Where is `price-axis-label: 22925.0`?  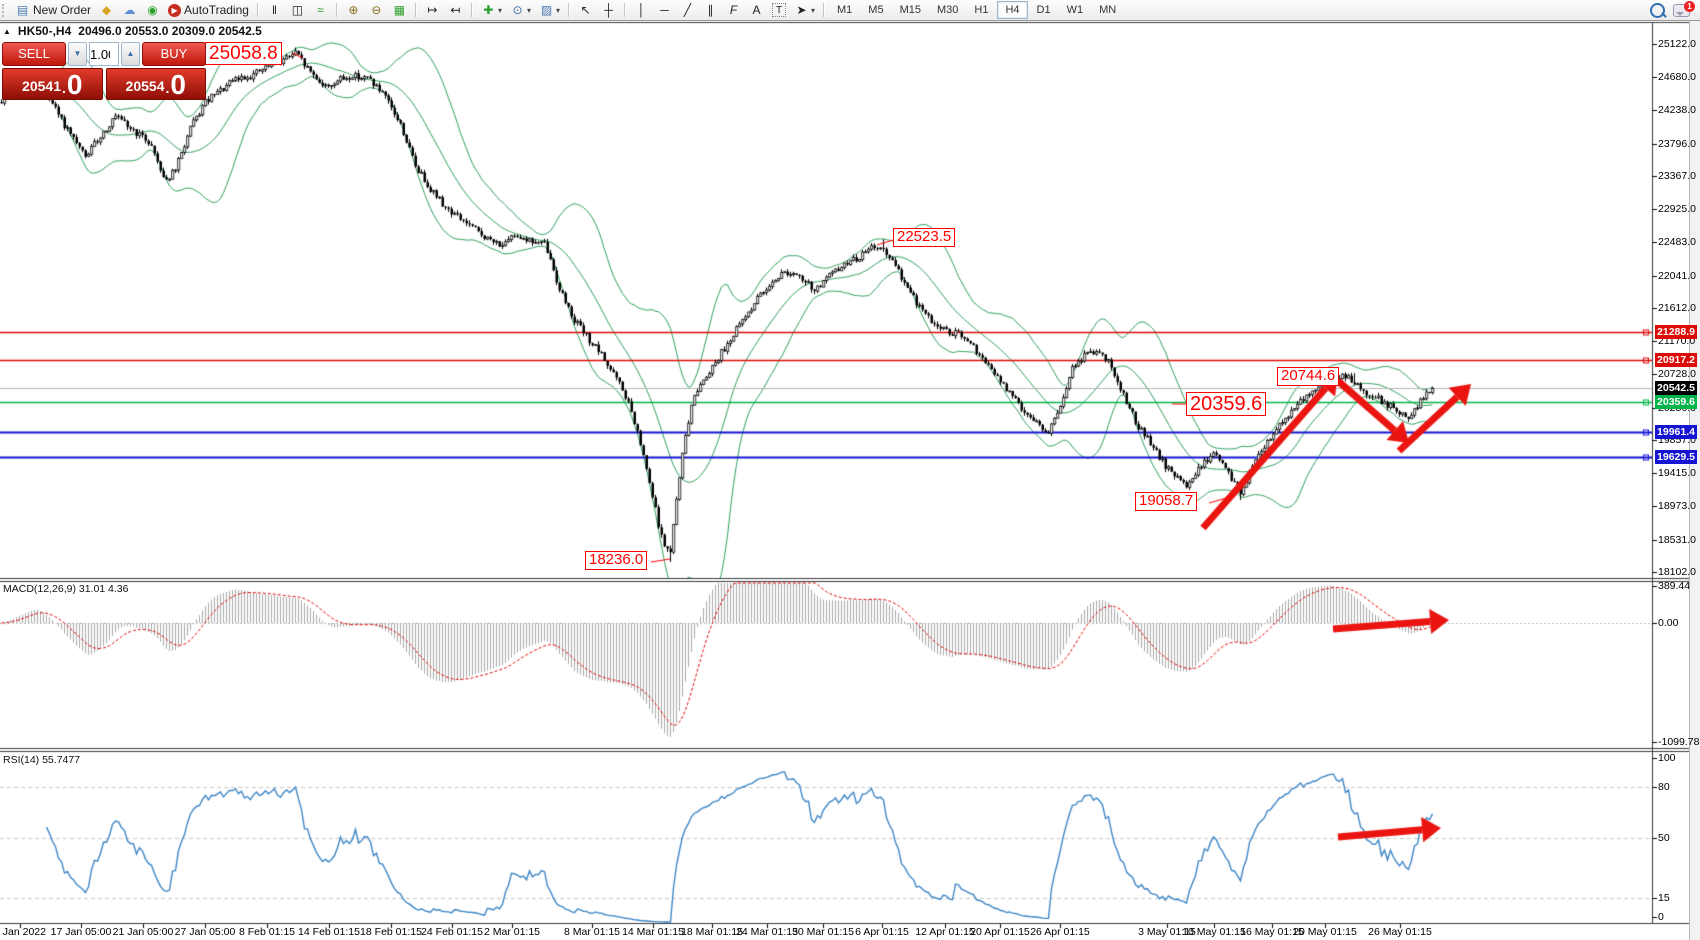
price-axis-label: 22925.0 is located at coordinates (1677, 209).